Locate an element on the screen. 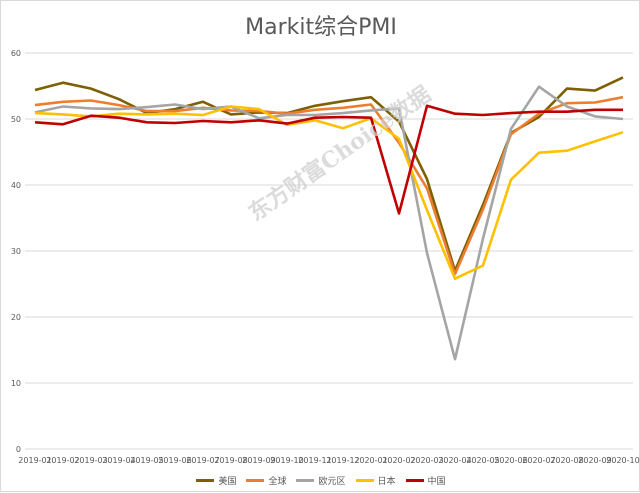 The height and width of the screenshot is (493, 640). legend: 美国 全球 欧元区 日本 中国 is located at coordinates (320, 480).